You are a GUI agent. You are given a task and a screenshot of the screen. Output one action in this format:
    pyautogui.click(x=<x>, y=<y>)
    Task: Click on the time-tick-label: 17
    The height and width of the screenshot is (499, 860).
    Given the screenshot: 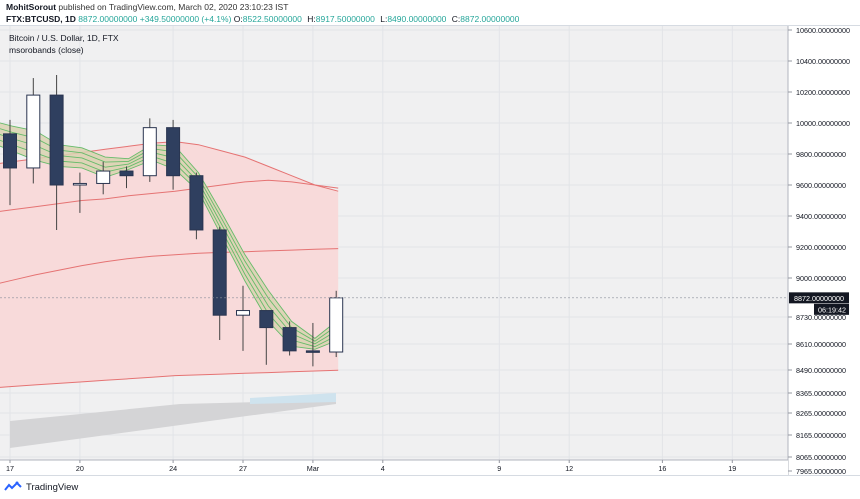 What is the action you would take?
    pyautogui.click(x=10, y=468)
    